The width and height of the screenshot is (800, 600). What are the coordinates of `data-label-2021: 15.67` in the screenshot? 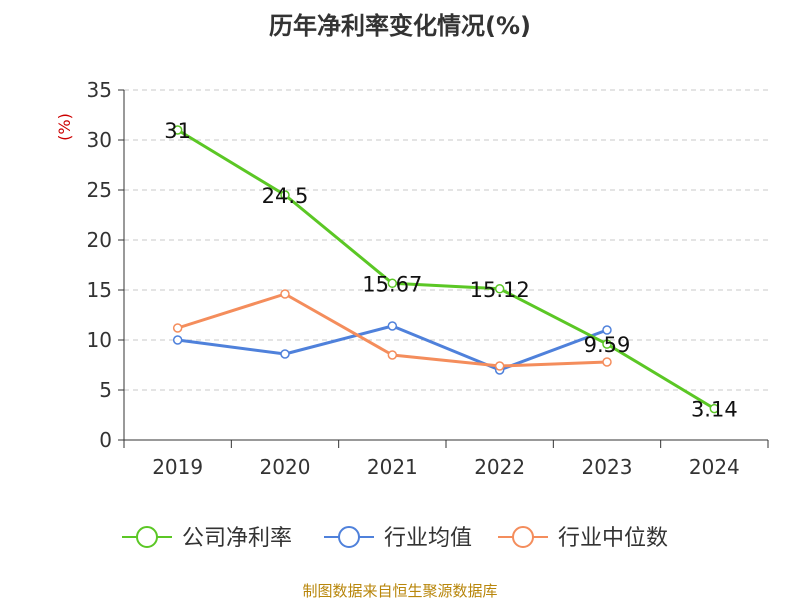 It's located at (392, 284).